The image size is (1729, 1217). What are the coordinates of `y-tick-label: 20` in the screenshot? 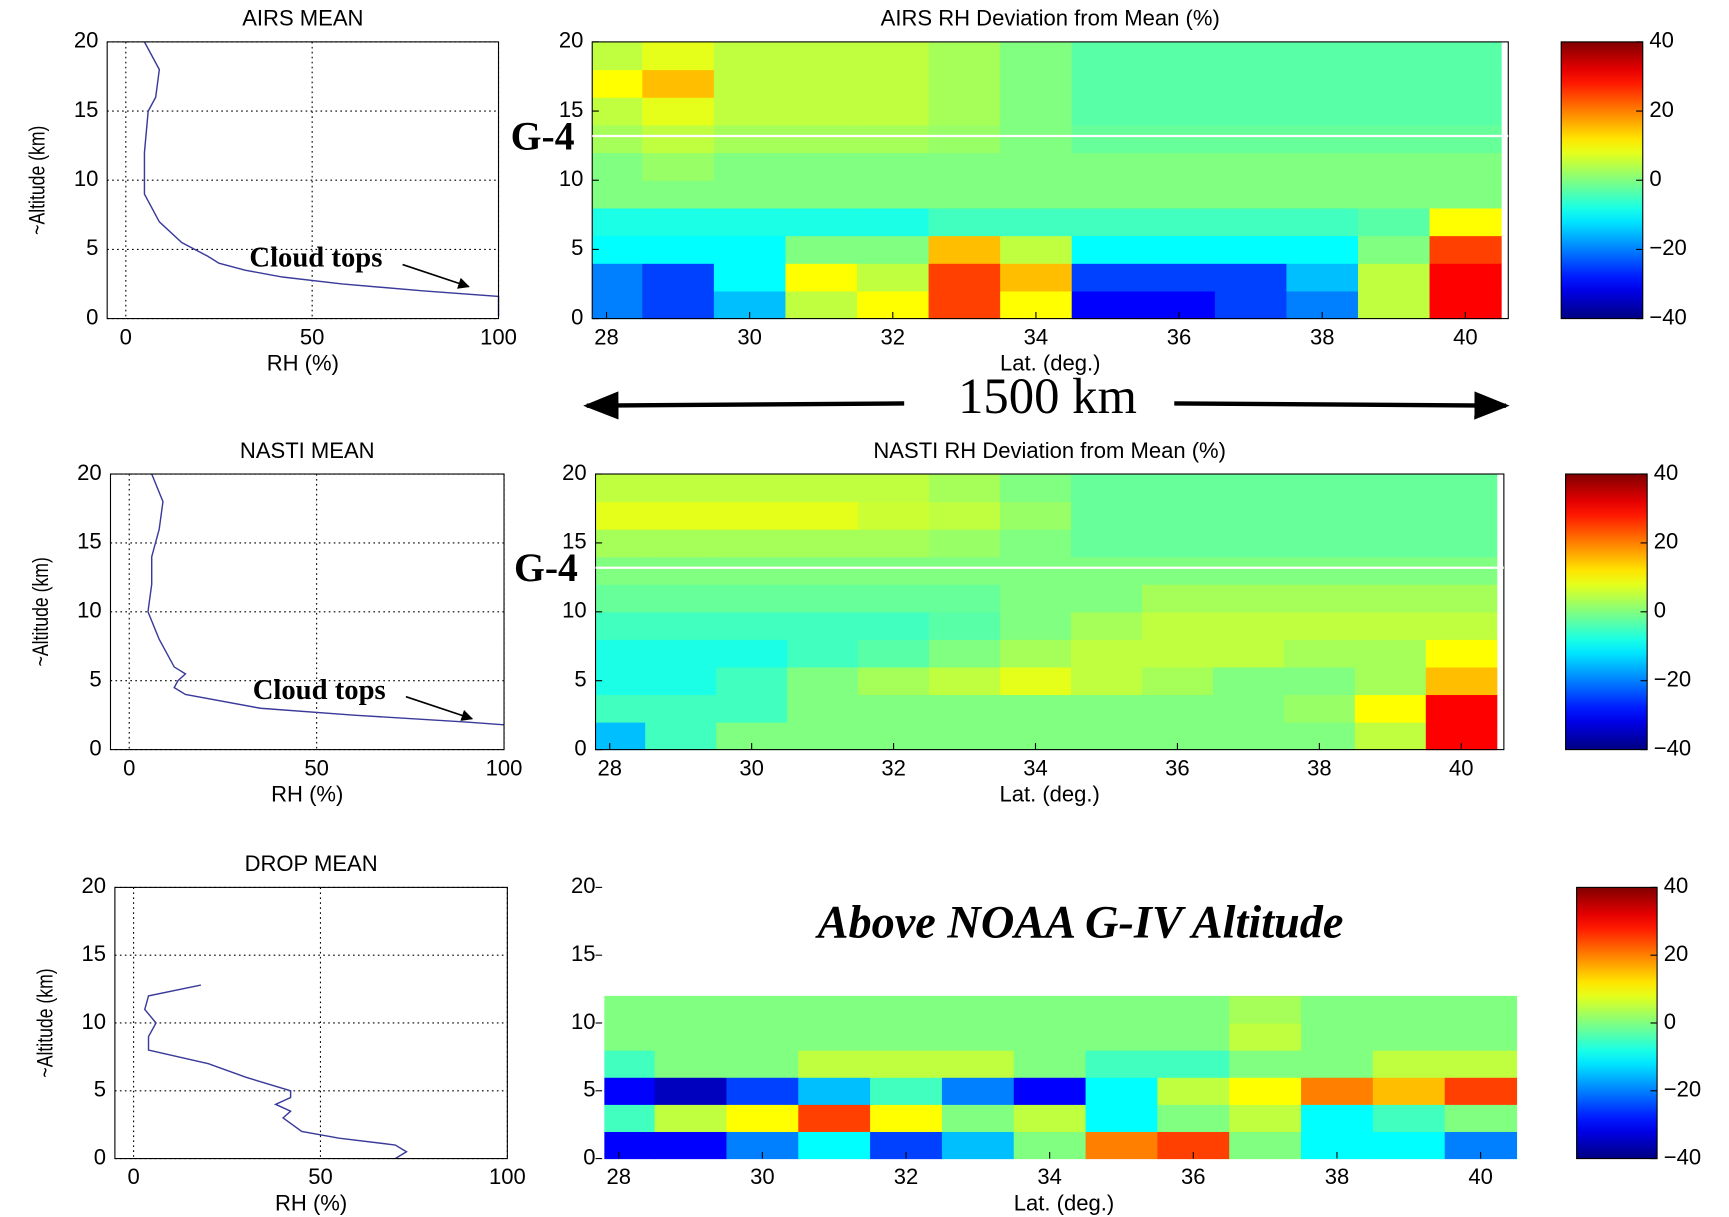 It's located at (89, 472).